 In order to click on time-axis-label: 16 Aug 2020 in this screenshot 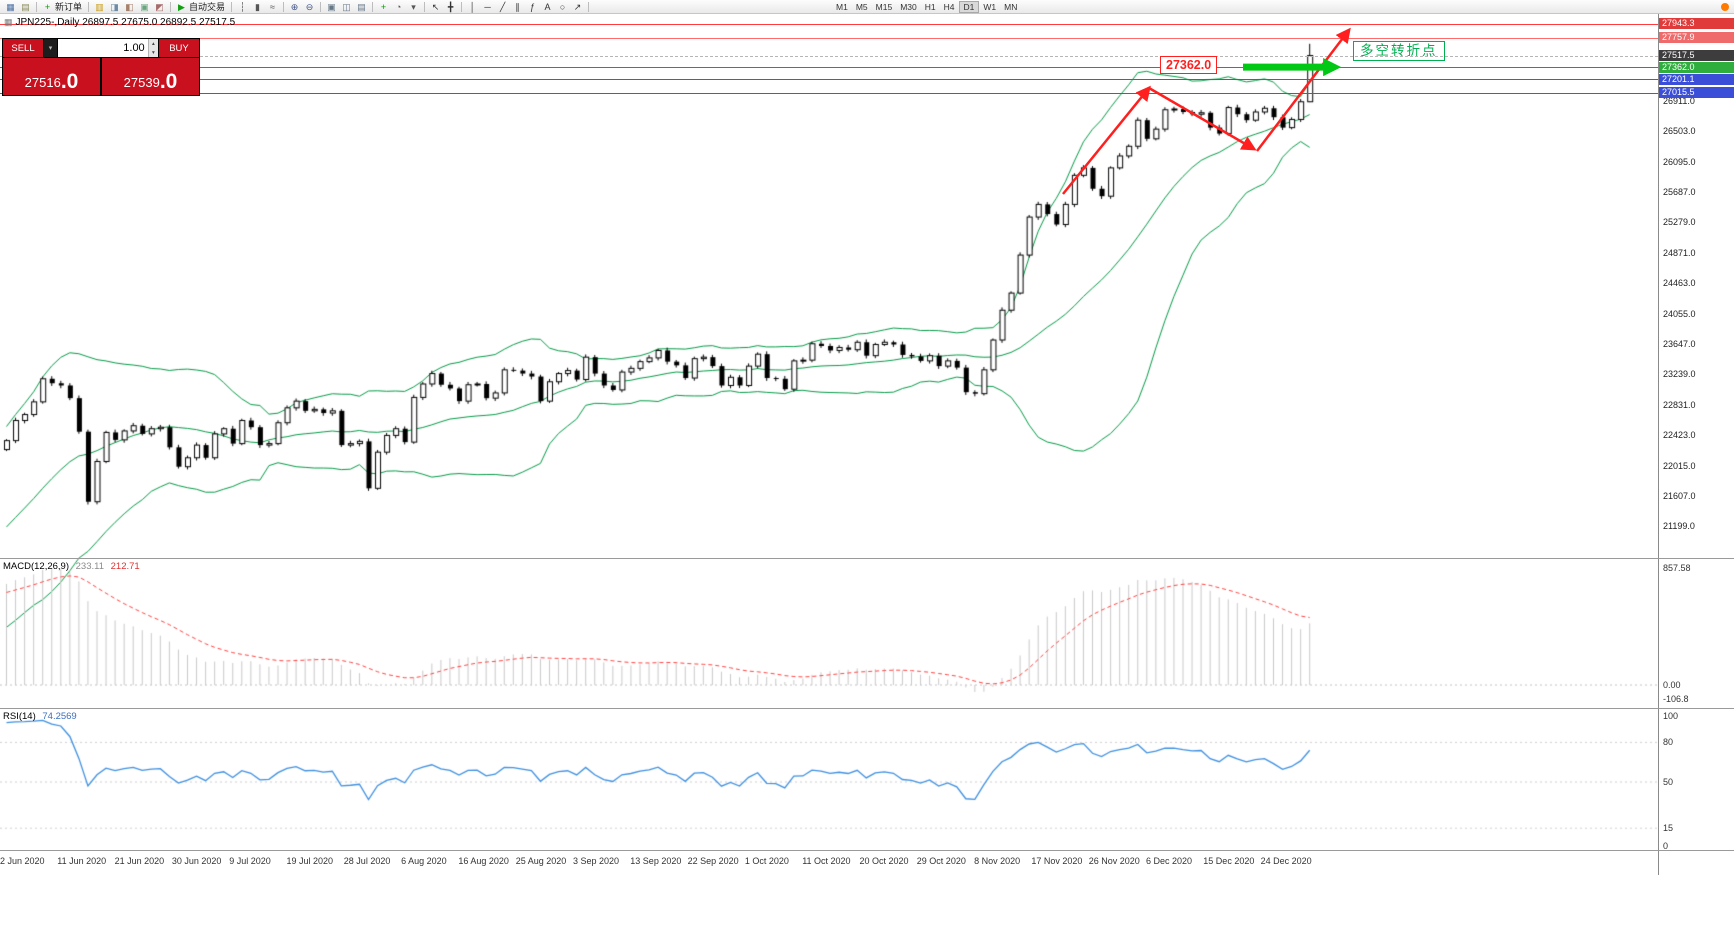, I will do `click(483, 861)`.